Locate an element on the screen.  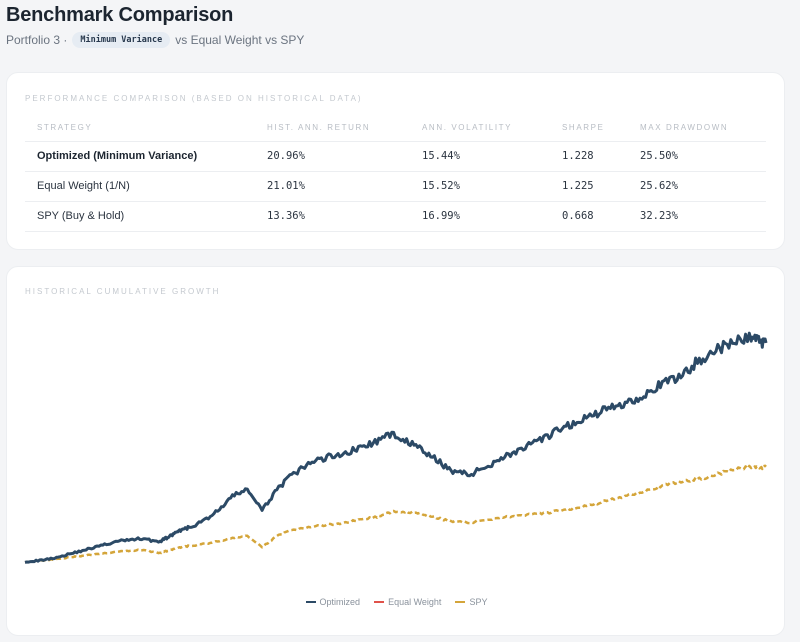
legend-swatch-equal-weight is located at coordinates (379, 602).